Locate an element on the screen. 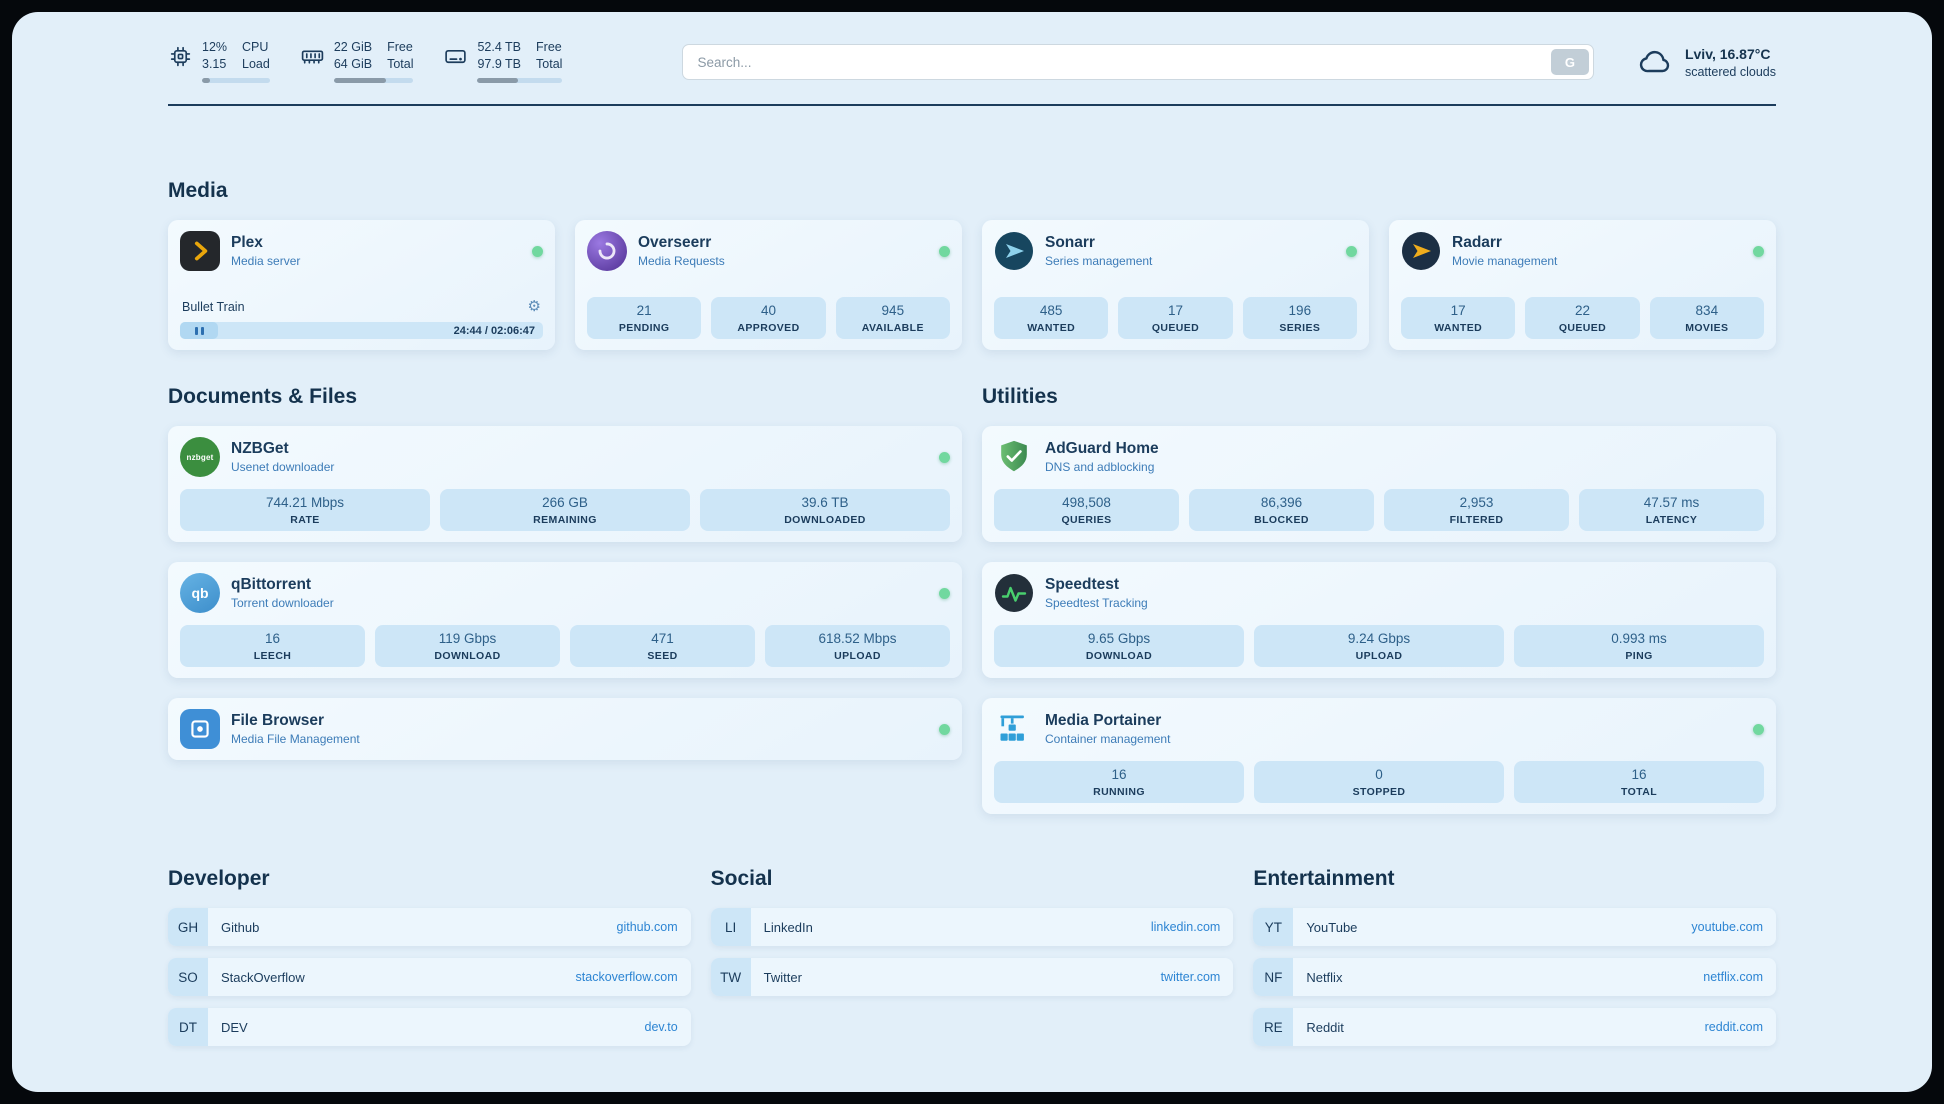  portainer-icon is located at coordinates (1014, 729).